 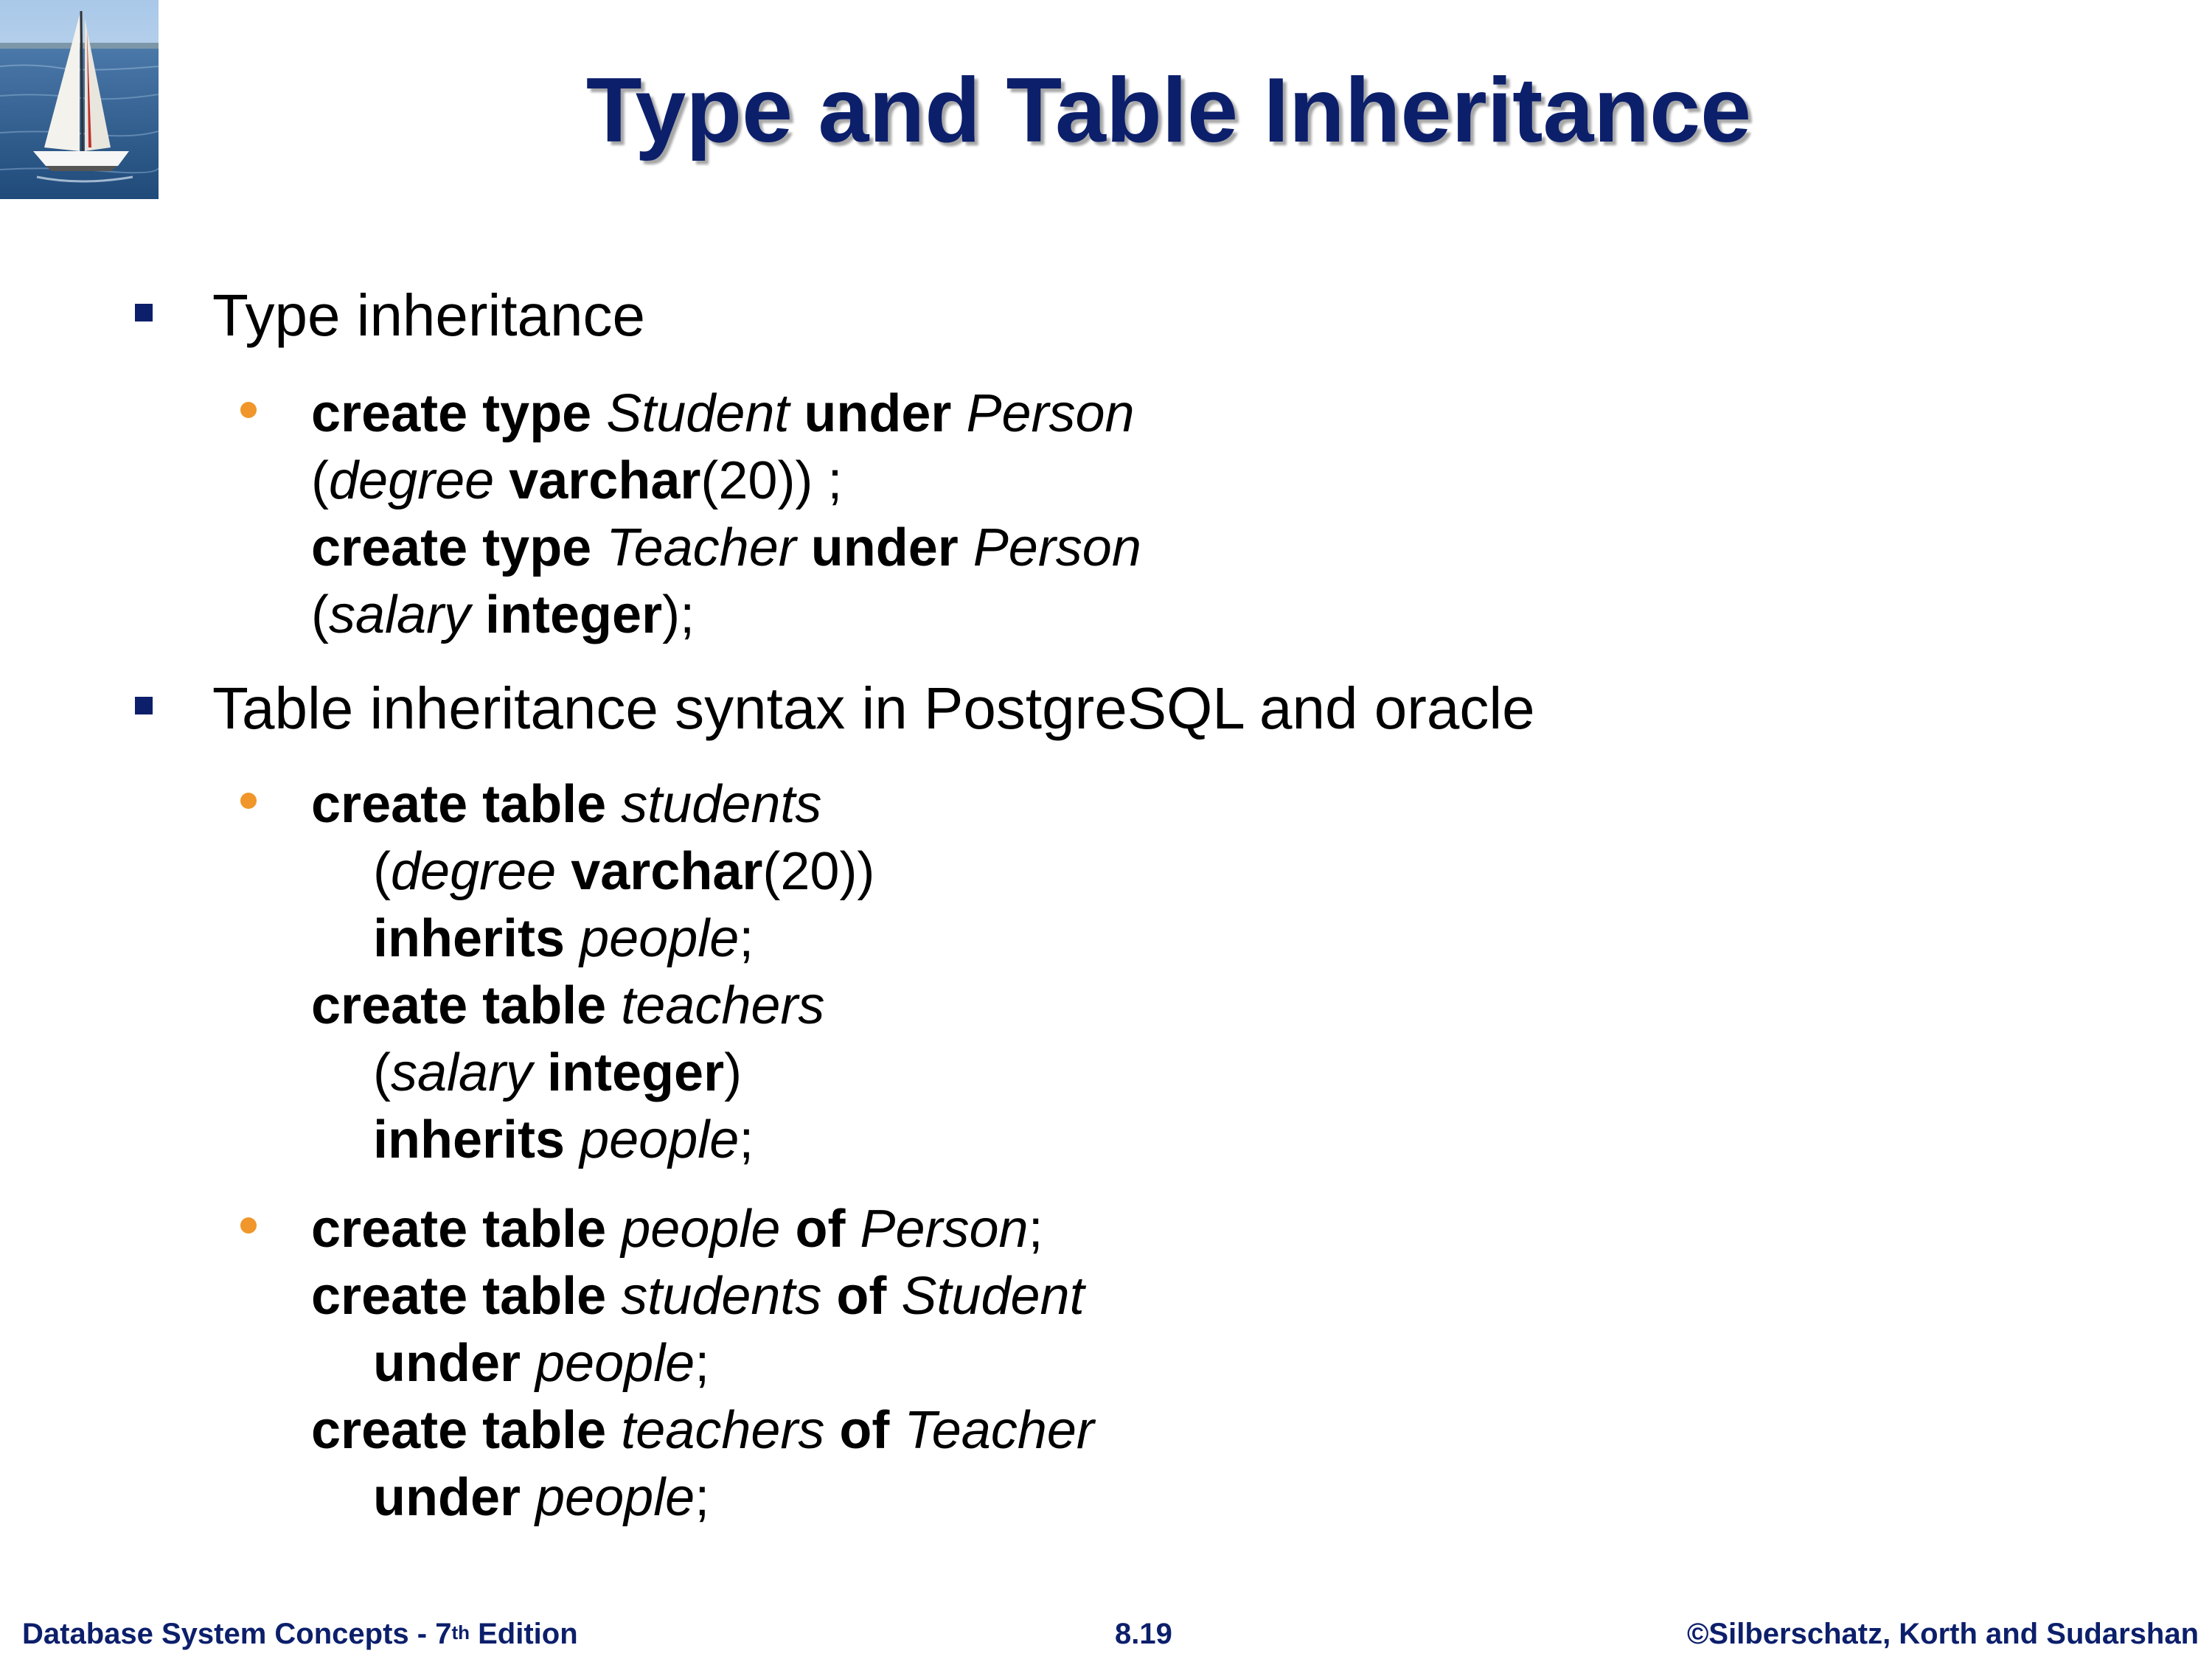 I want to click on code-line: create type Student under Person, so click(x=726, y=414).